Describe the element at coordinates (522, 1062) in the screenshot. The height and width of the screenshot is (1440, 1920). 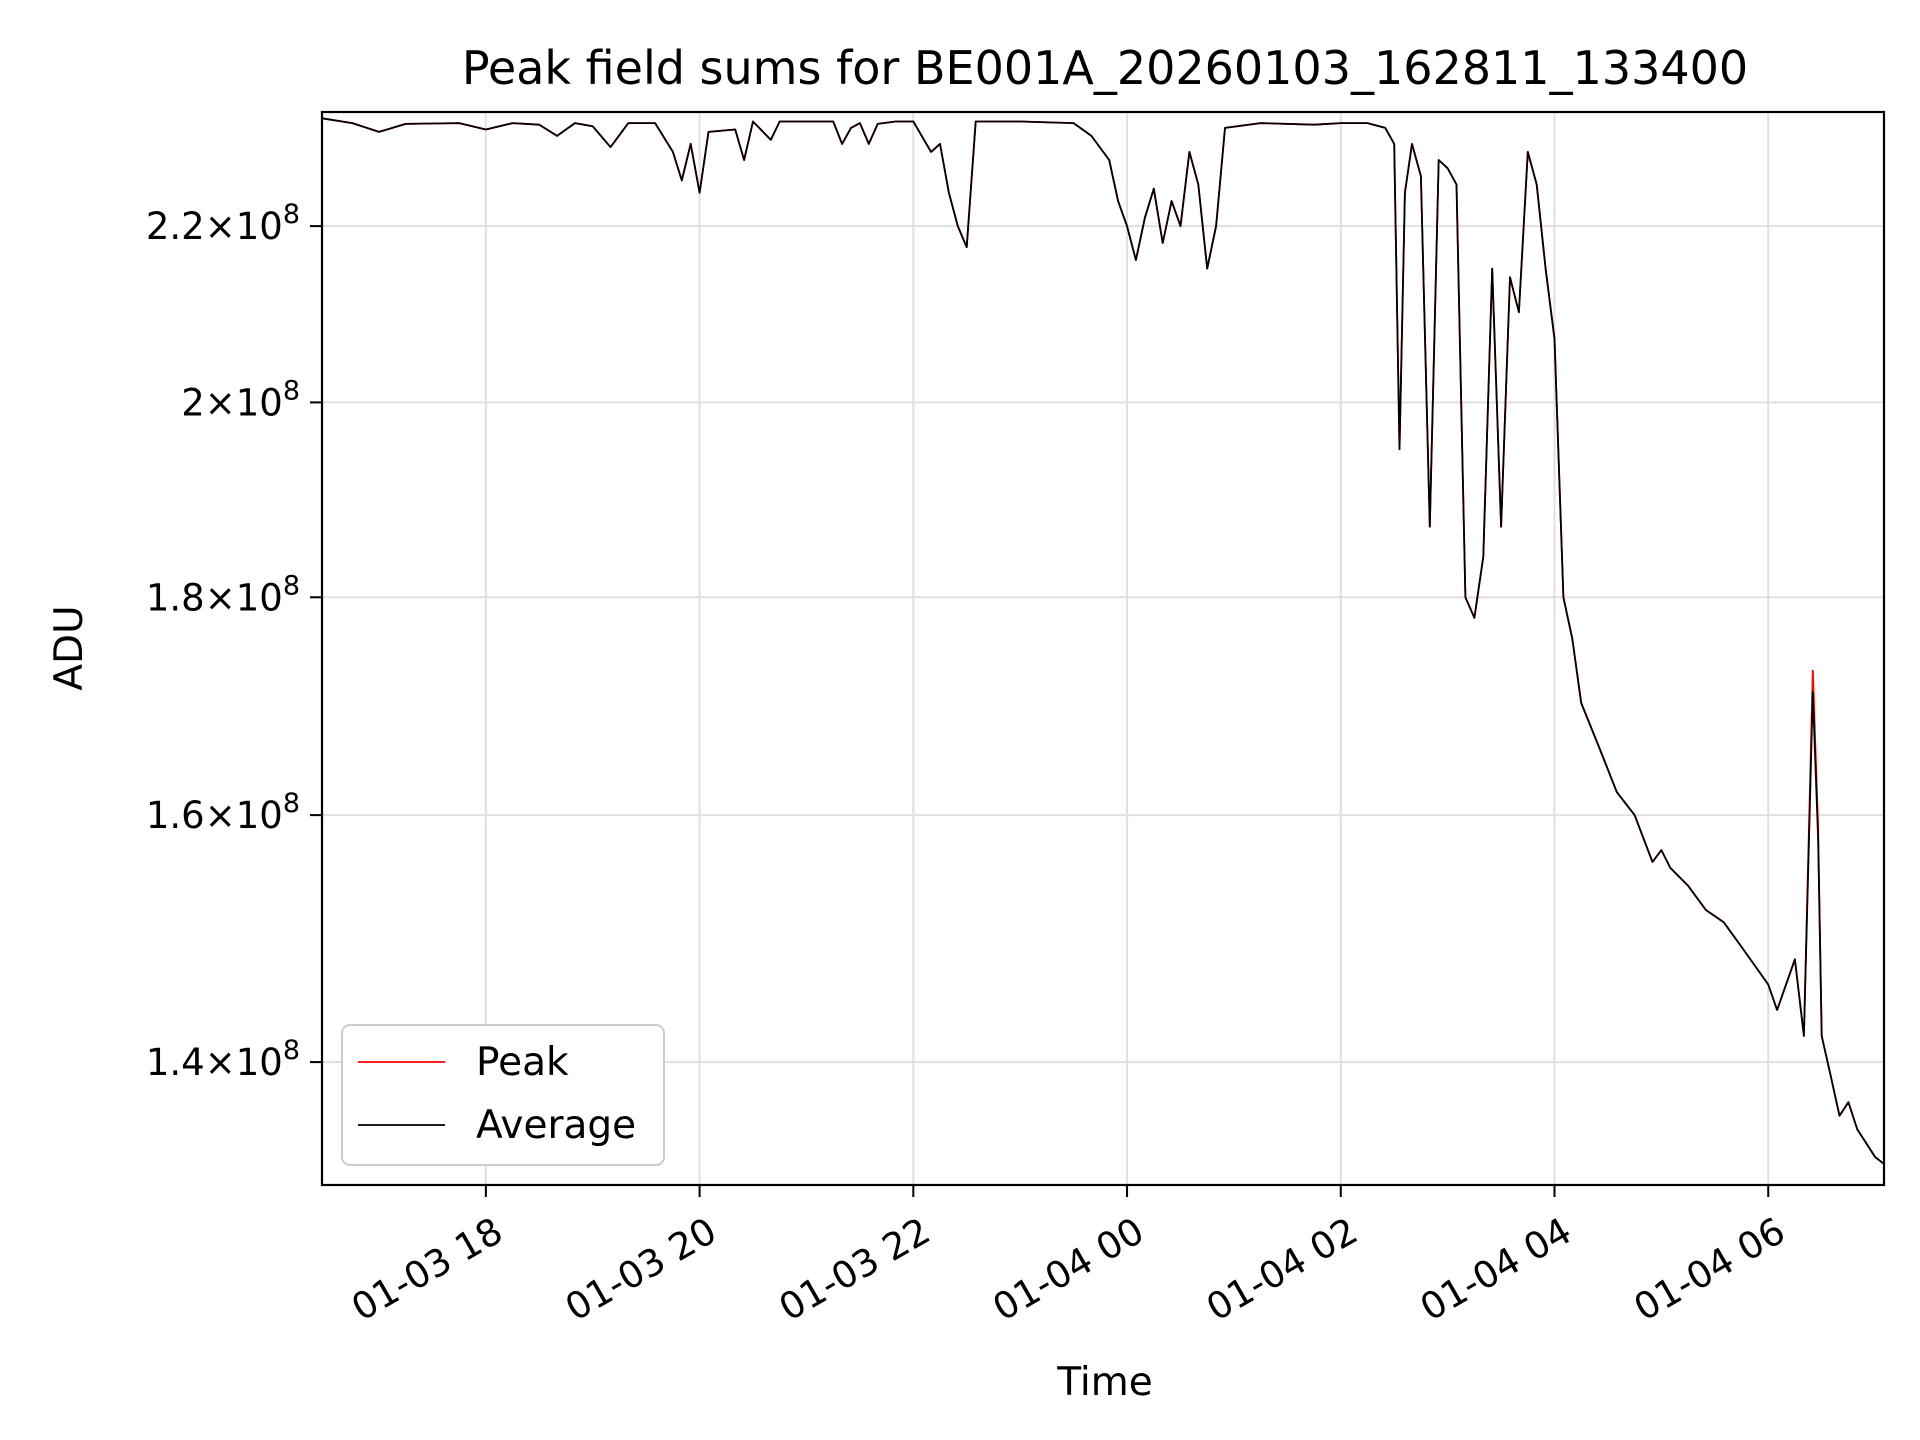
I see `legend-peak-label: Peak` at that location.